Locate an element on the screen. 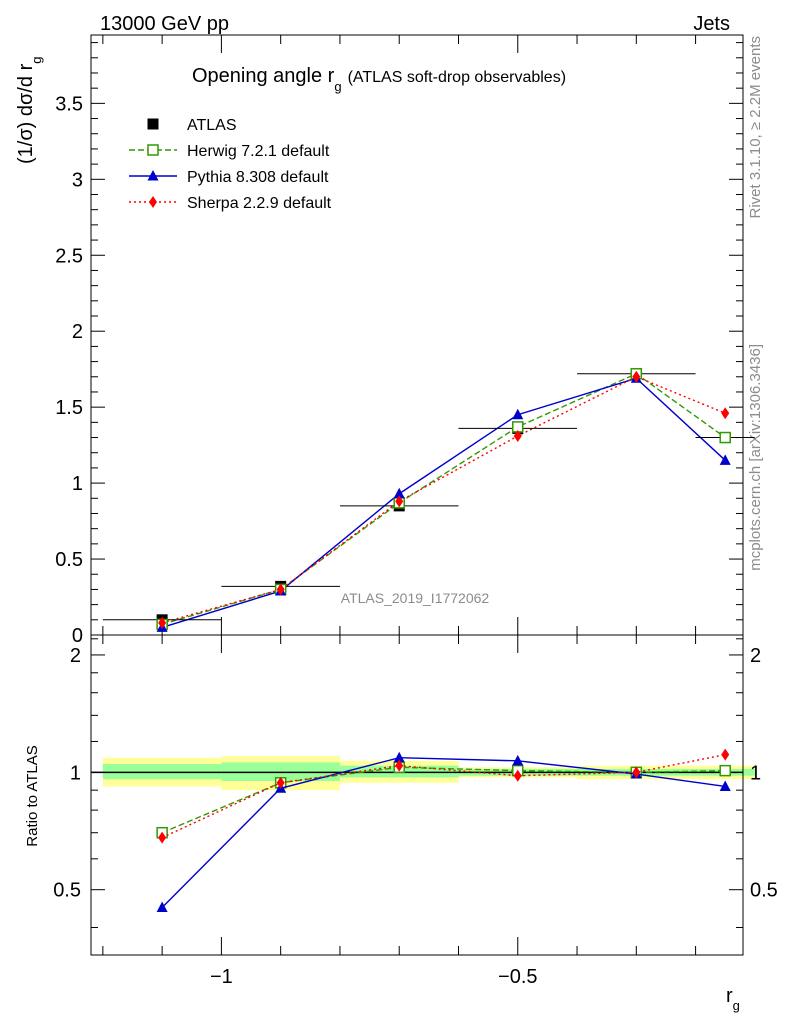 The height and width of the screenshot is (1024, 786). main-y-tick-label: 0.5 is located at coordinates (69, 560).